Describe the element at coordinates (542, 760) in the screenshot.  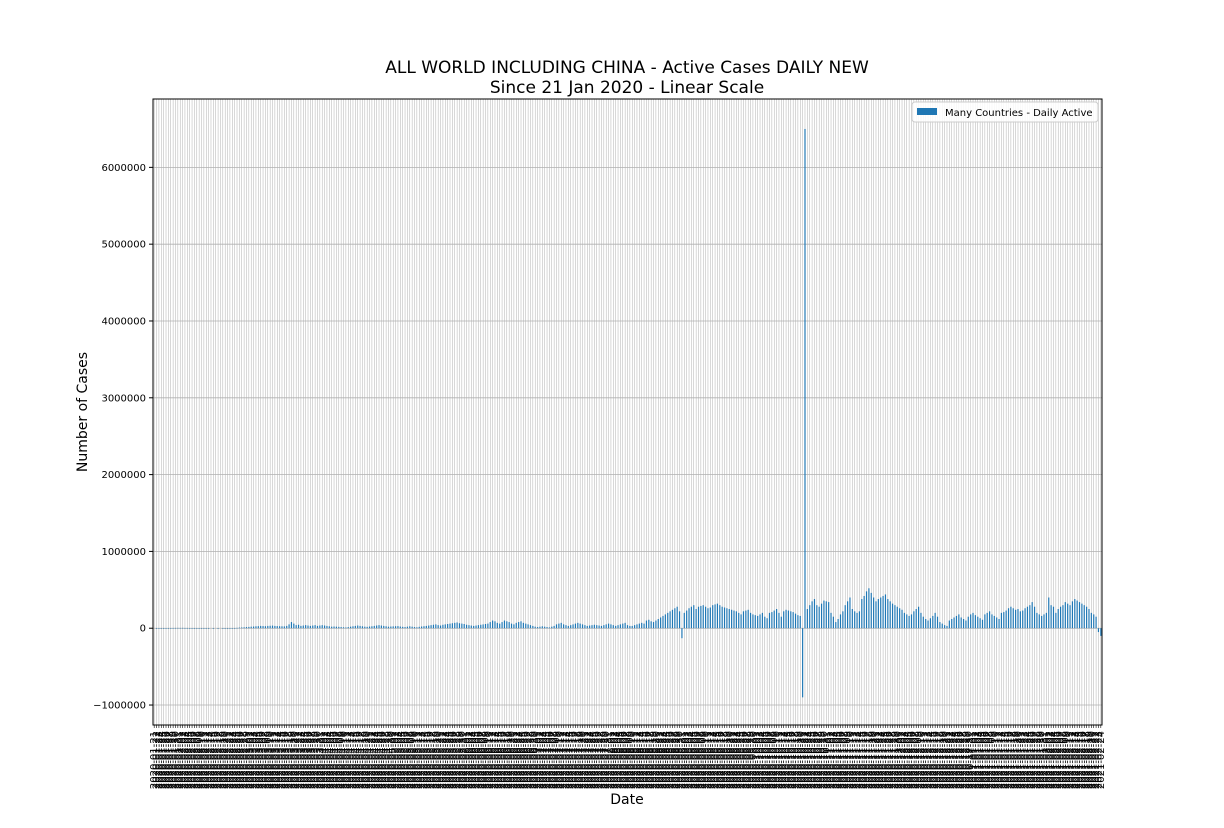
I see `x-tick-label: 2020-07-03` at that location.